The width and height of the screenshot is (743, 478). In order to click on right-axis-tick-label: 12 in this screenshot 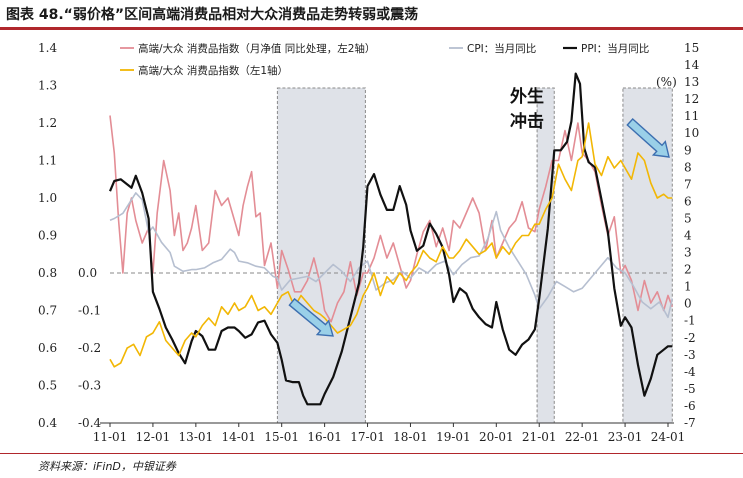, I will do `click(691, 99)`.